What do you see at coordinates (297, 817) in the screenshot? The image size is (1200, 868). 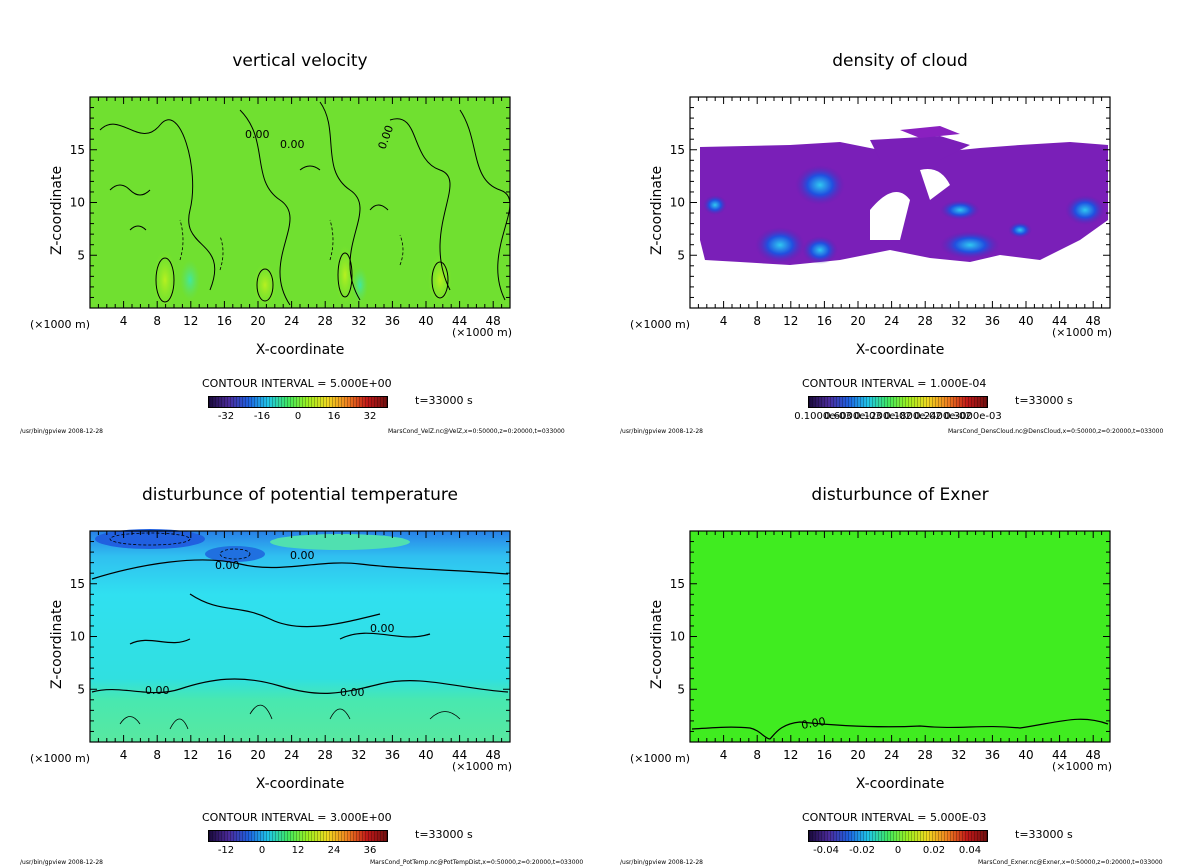 I see `contour-interval: CONTOUR INTERVAL = 3.000E+00` at bounding box center [297, 817].